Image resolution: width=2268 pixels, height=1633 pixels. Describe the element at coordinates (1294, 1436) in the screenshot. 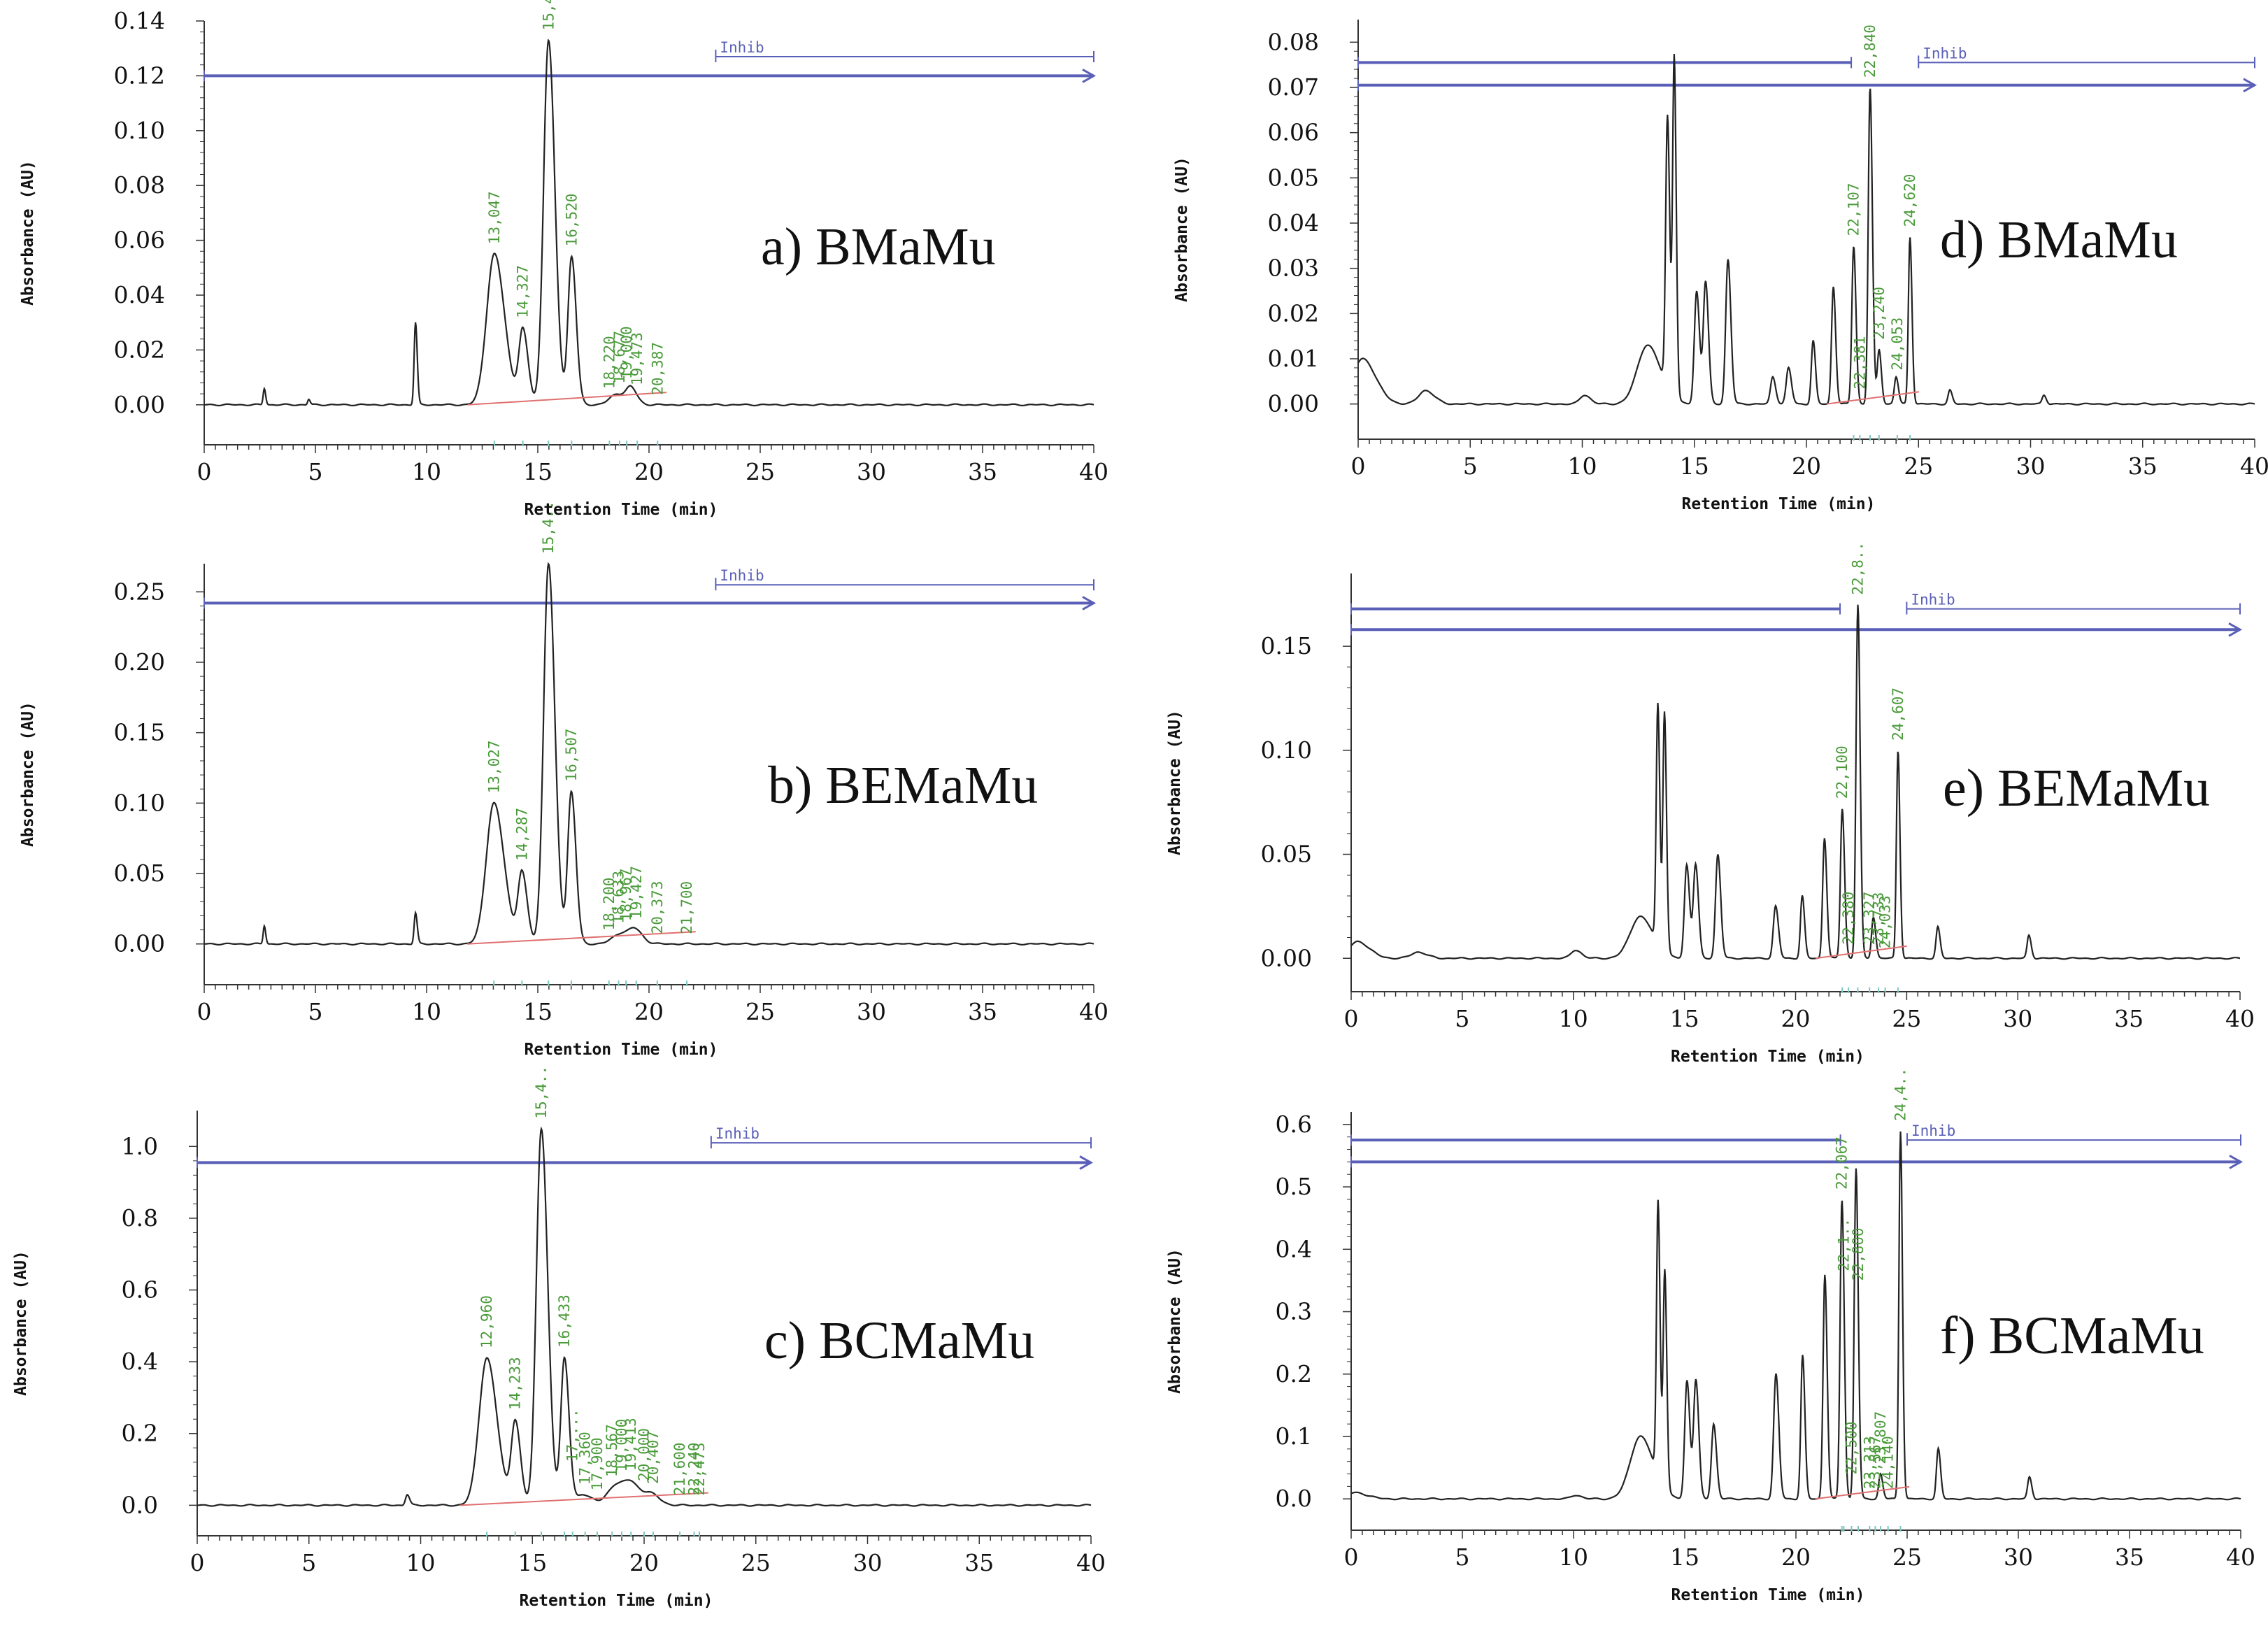

I see `y-tick-label: 0.1` at that location.